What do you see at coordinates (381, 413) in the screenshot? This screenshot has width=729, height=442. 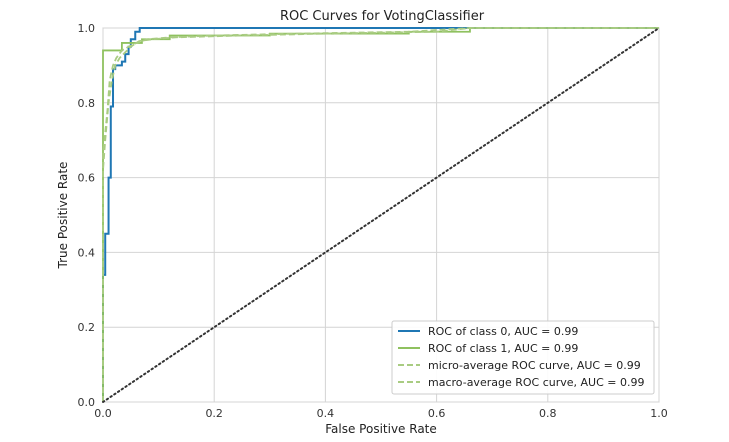 I see `x-ticks: 0.0 0.2 0.4 0.6 0.8 1.0` at bounding box center [381, 413].